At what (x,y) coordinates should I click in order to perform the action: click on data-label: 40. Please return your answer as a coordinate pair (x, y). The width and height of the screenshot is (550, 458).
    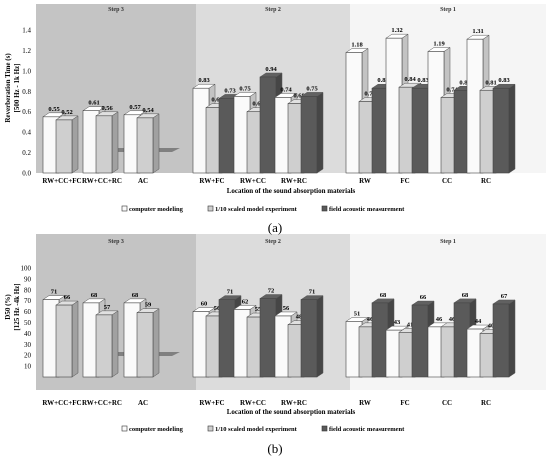
    Looking at the image, I should click on (491, 325).